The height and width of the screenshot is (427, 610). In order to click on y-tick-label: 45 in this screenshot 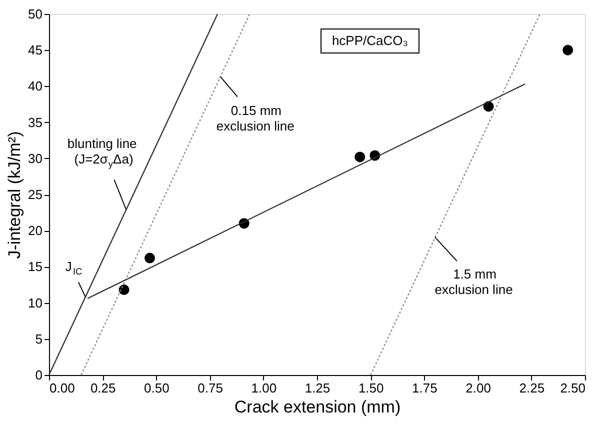, I will do `click(35, 50)`.